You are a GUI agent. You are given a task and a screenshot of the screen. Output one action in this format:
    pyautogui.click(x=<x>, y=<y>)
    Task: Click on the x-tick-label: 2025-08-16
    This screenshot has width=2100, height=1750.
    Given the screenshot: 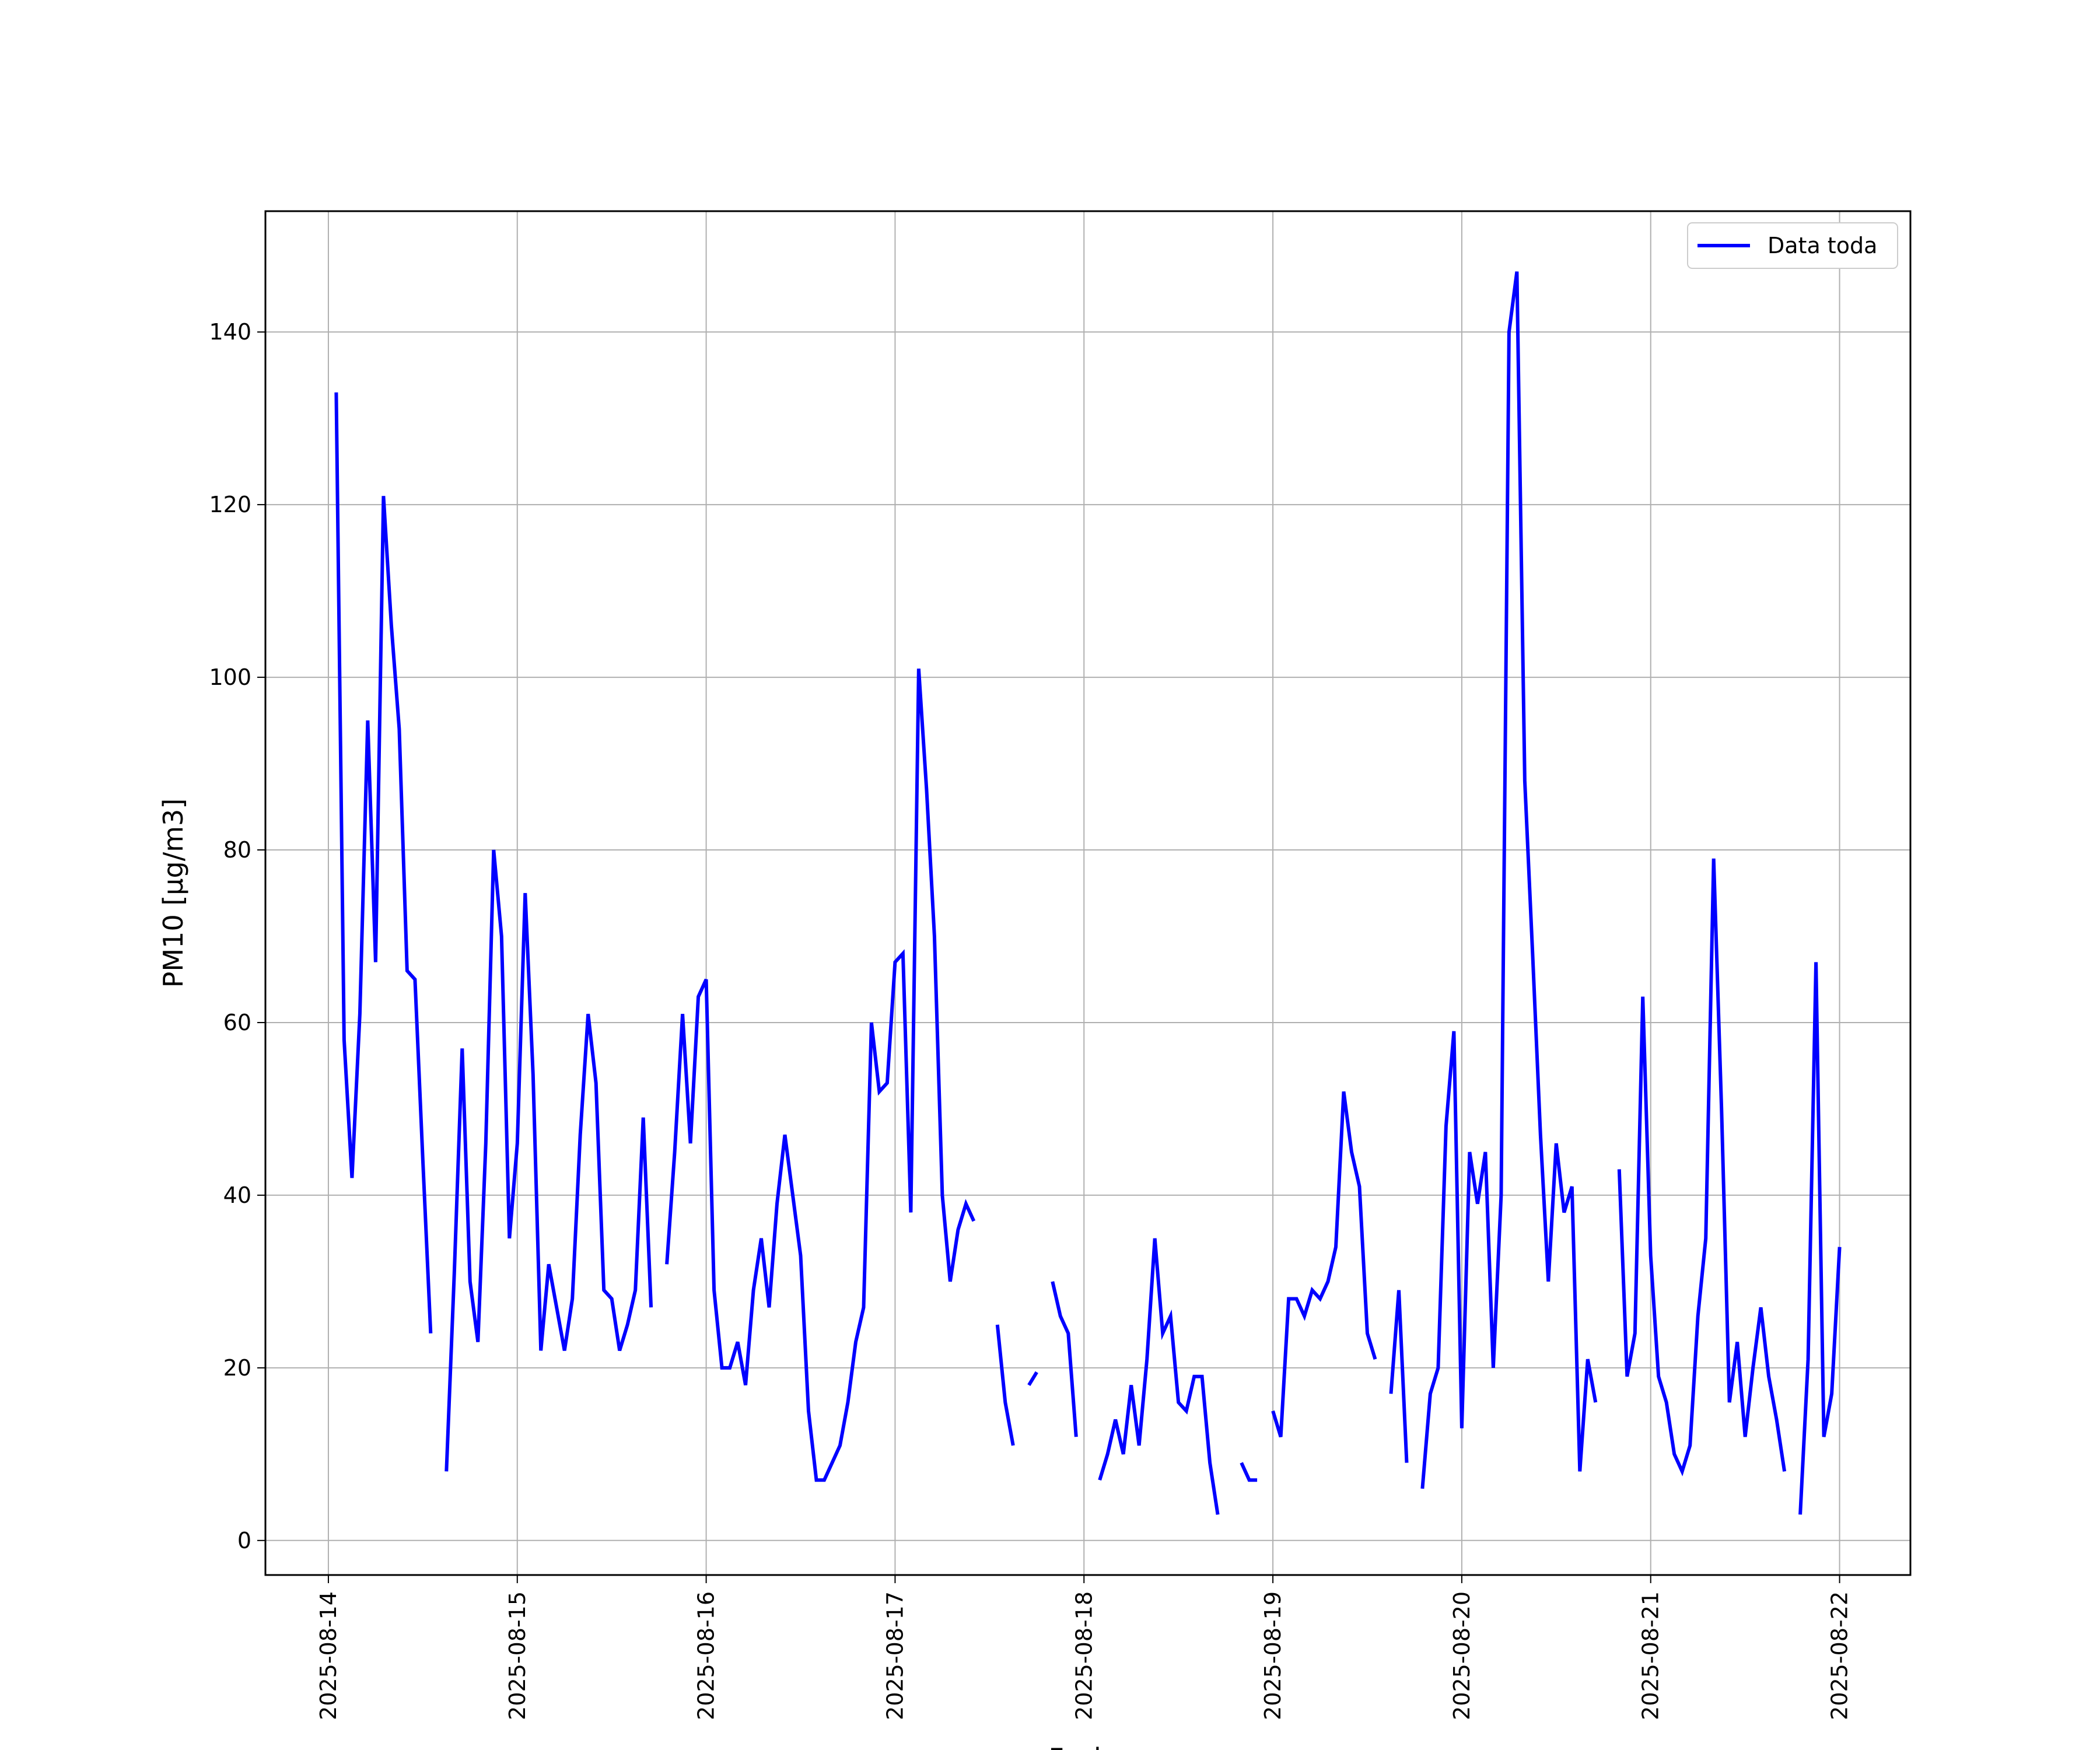 What is the action you would take?
    pyautogui.click(x=706, y=1655)
    